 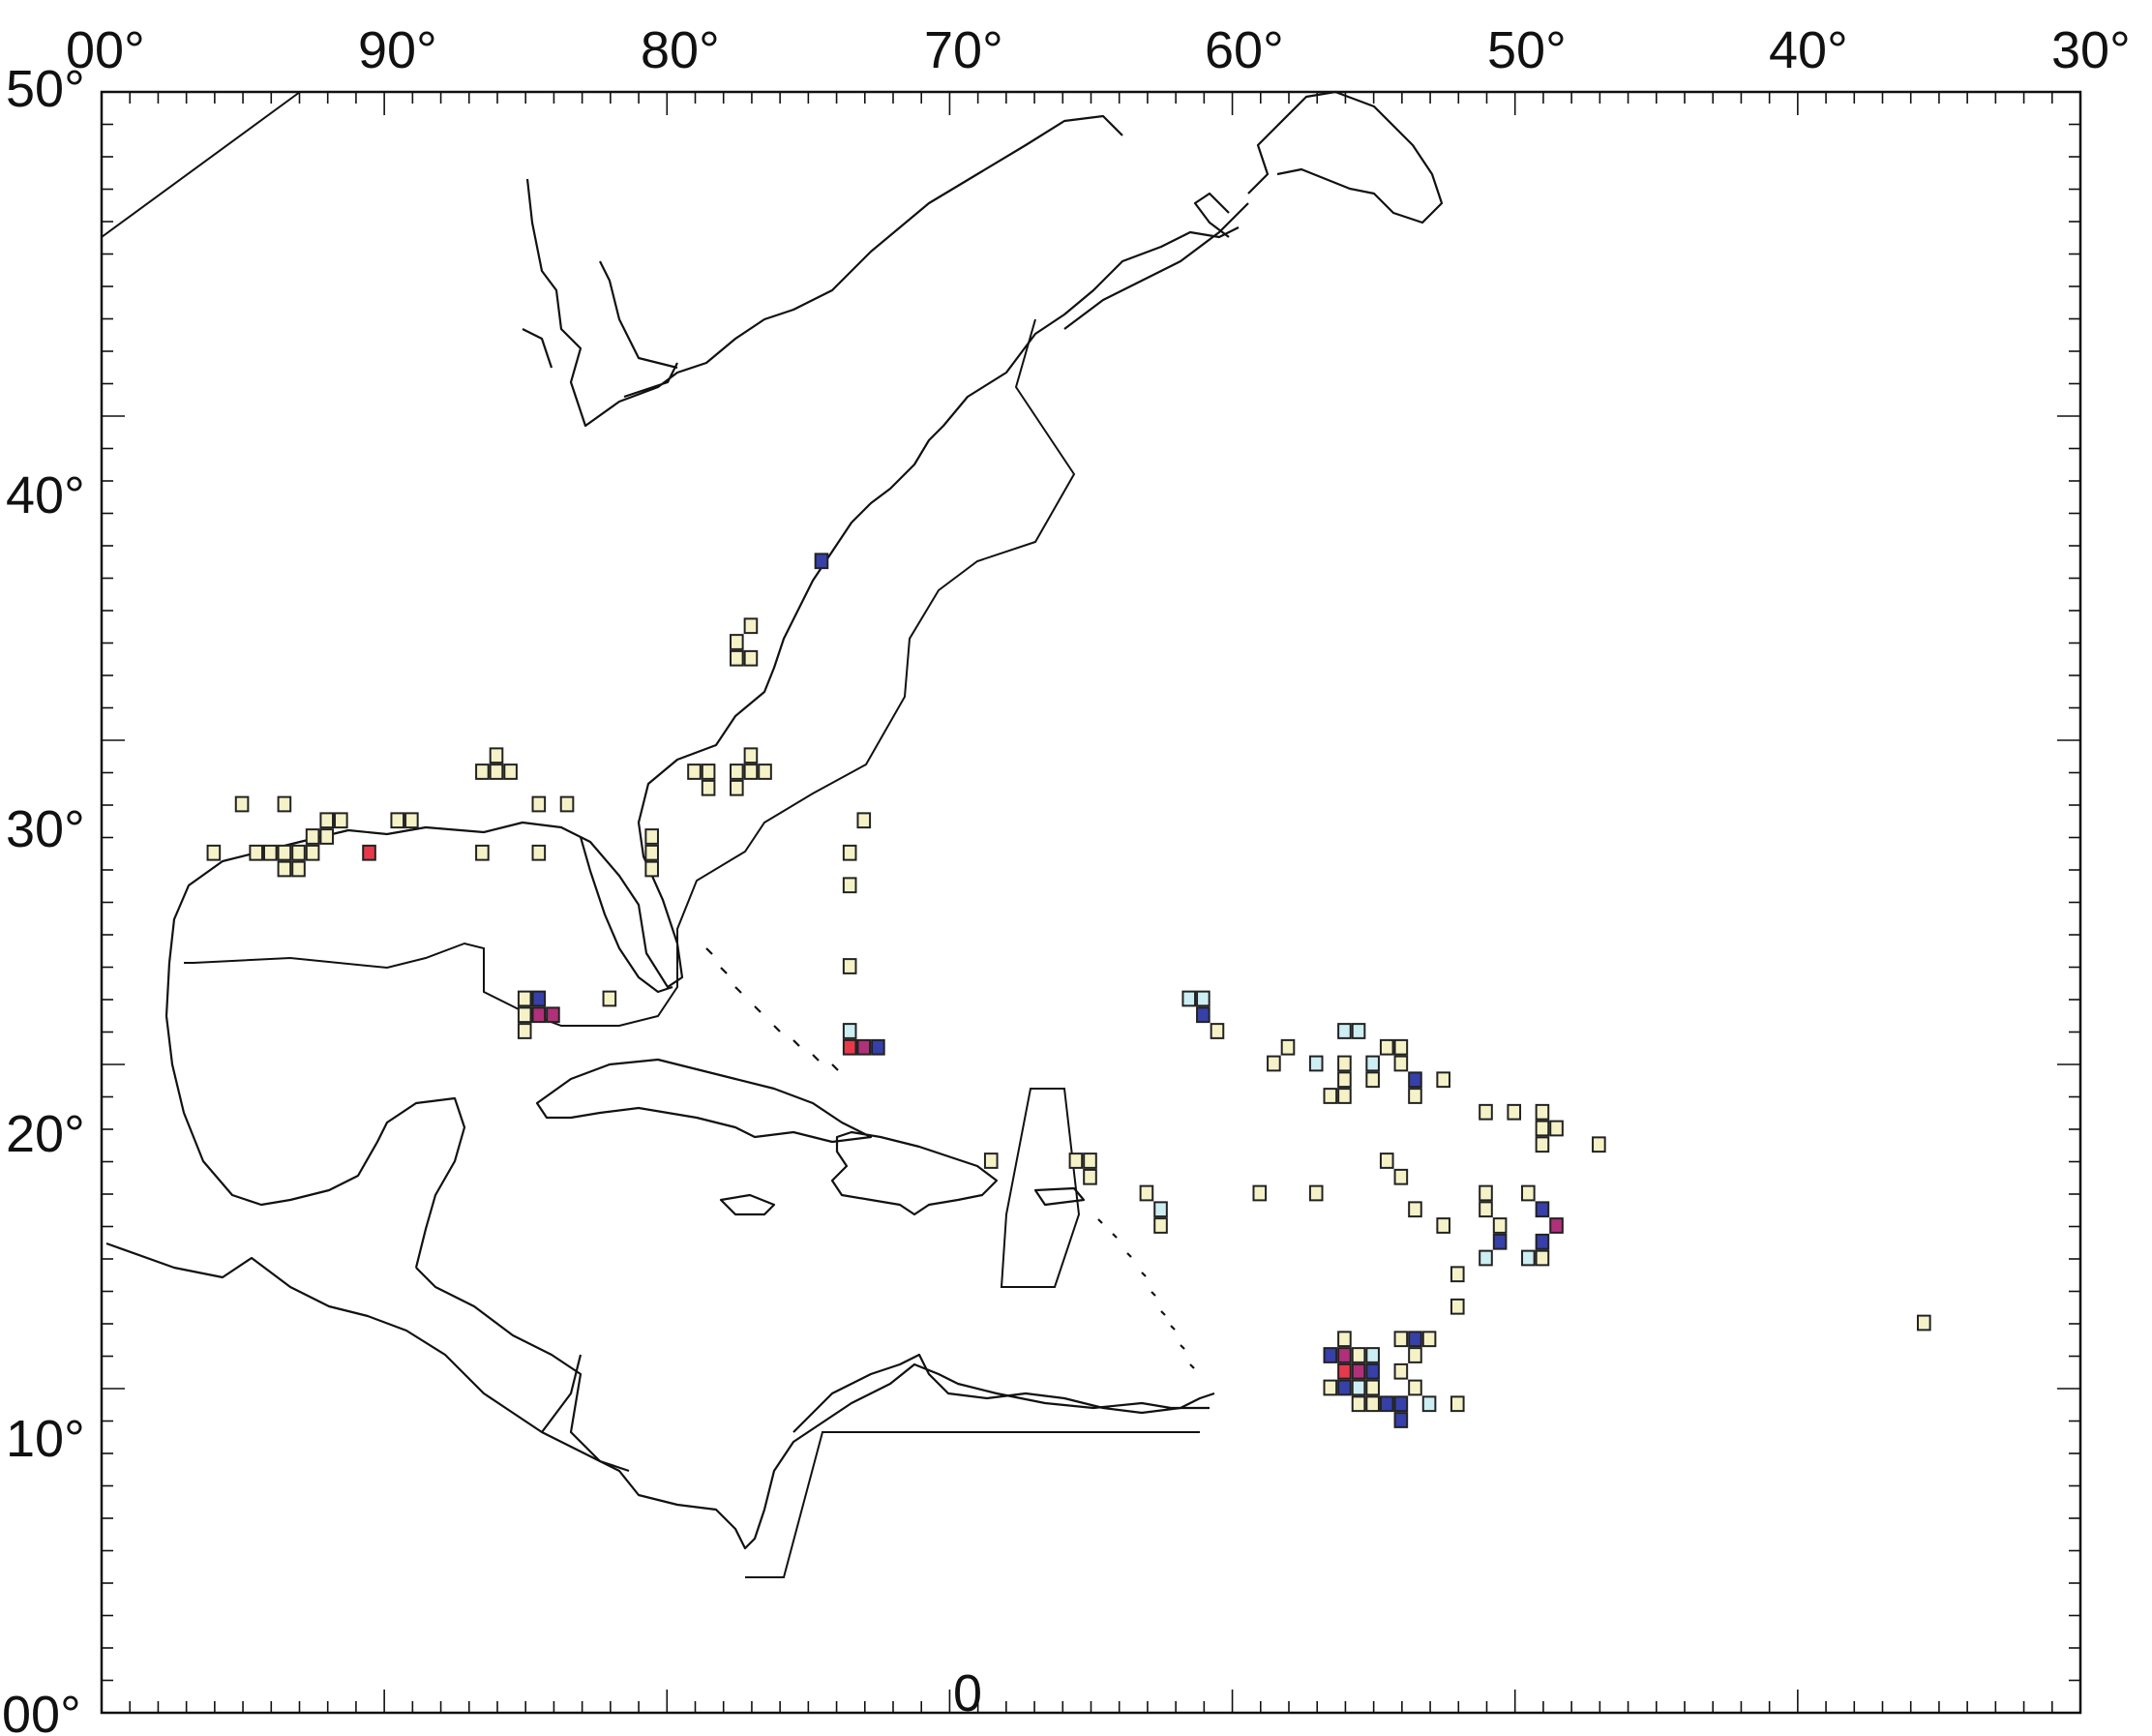 What do you see at coordinates (2091, 50) in the screenshot?
I see `lon-label-30: 30°` at bounding box center [2091, 50].